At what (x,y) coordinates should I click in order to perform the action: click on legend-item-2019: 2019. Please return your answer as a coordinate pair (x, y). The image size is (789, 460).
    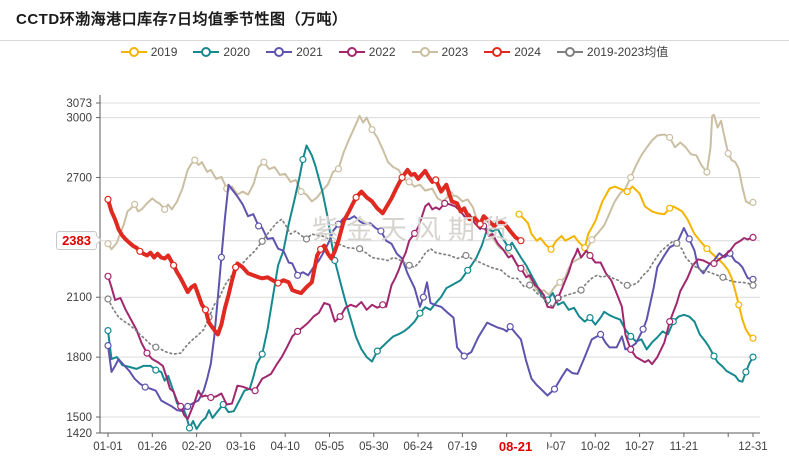
    Looking at the image, I should click on (148, 52).